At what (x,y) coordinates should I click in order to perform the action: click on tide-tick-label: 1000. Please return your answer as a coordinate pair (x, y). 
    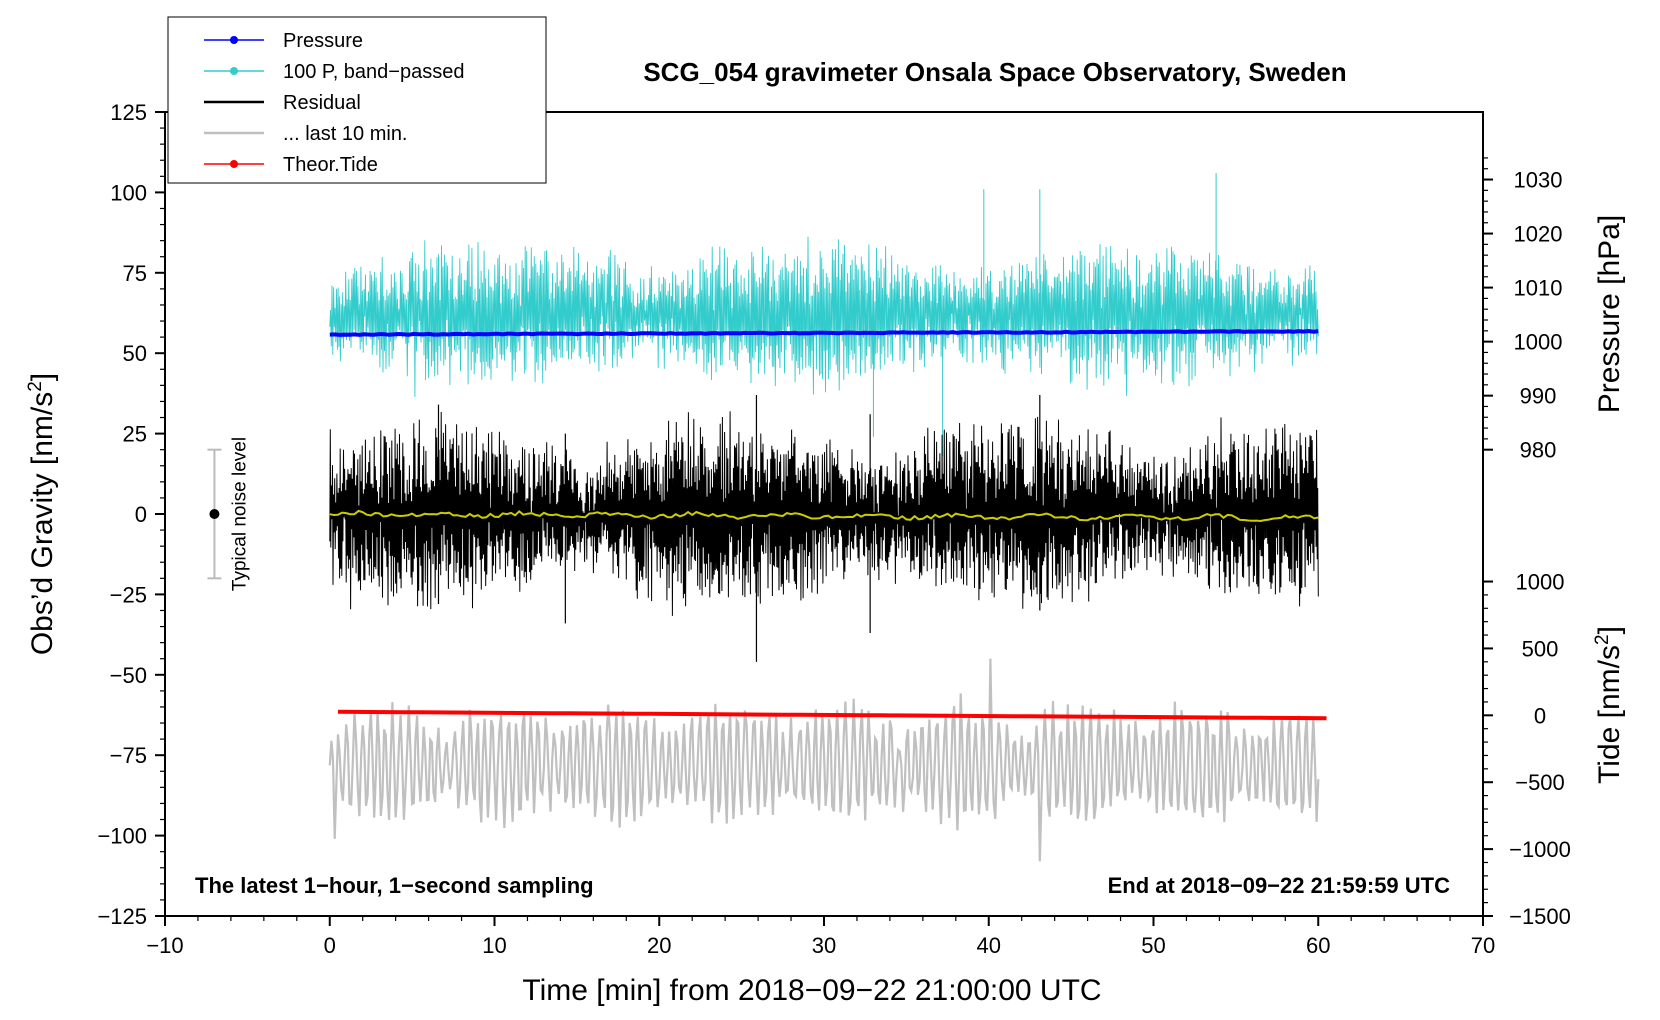
    Looking at the image, I should click on (1540, 582).